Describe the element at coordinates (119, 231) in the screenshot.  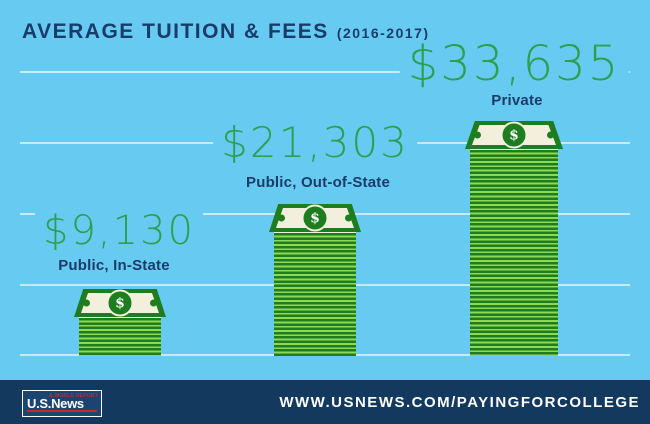
I see `value-label-public-in-state: $9,130` at that location.